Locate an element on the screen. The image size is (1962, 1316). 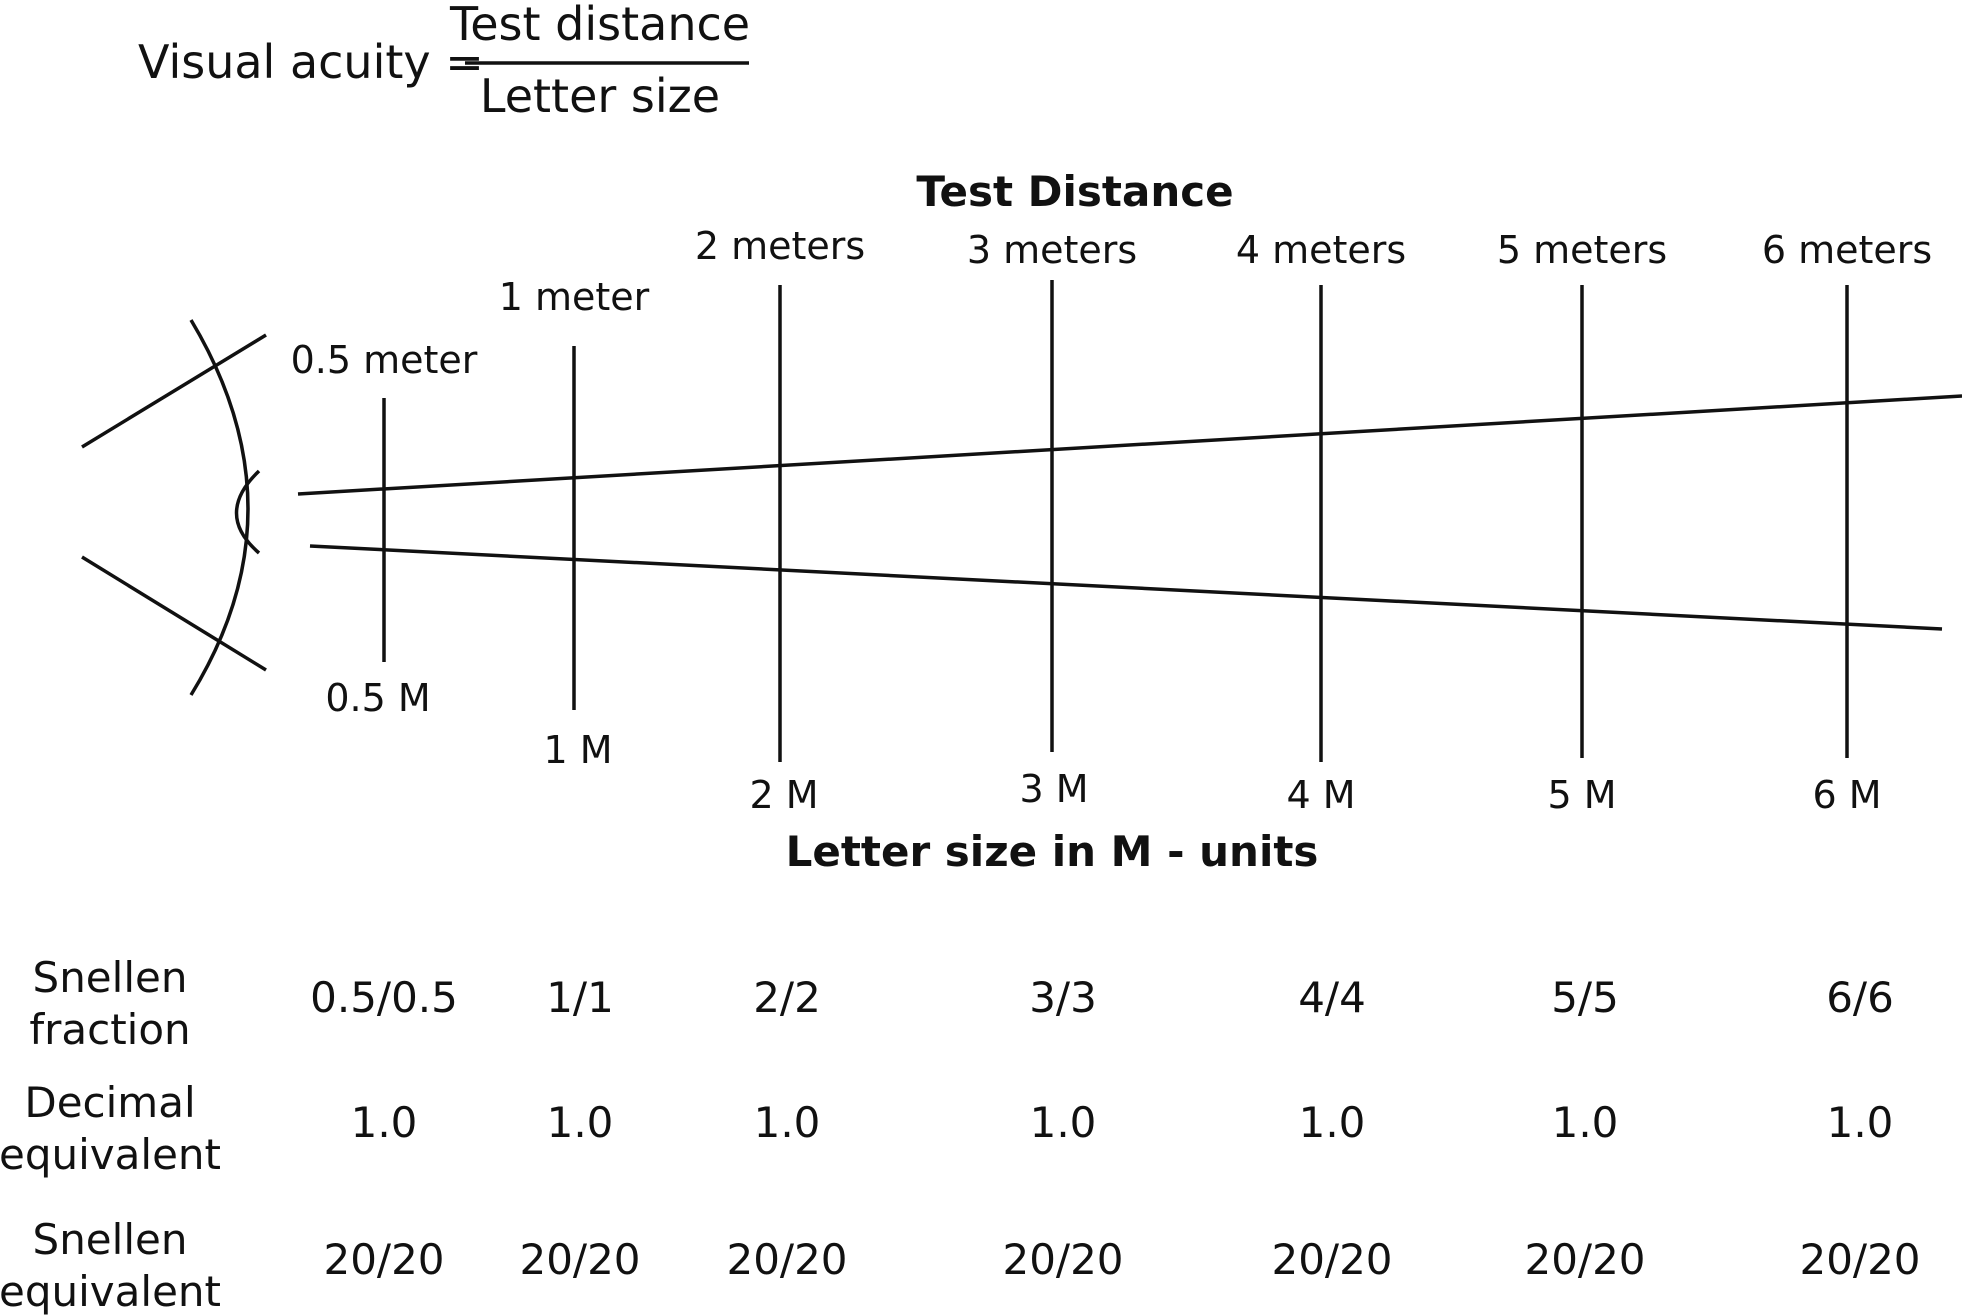
eyeball-arc is located at coordinates (219, 507).